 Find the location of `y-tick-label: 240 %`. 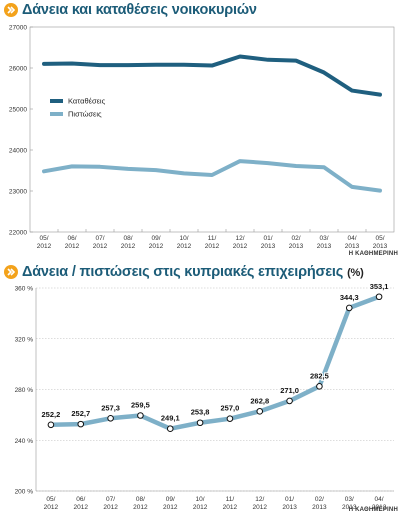

y-tick-label: 240 % is located at coordinates (24, 441).